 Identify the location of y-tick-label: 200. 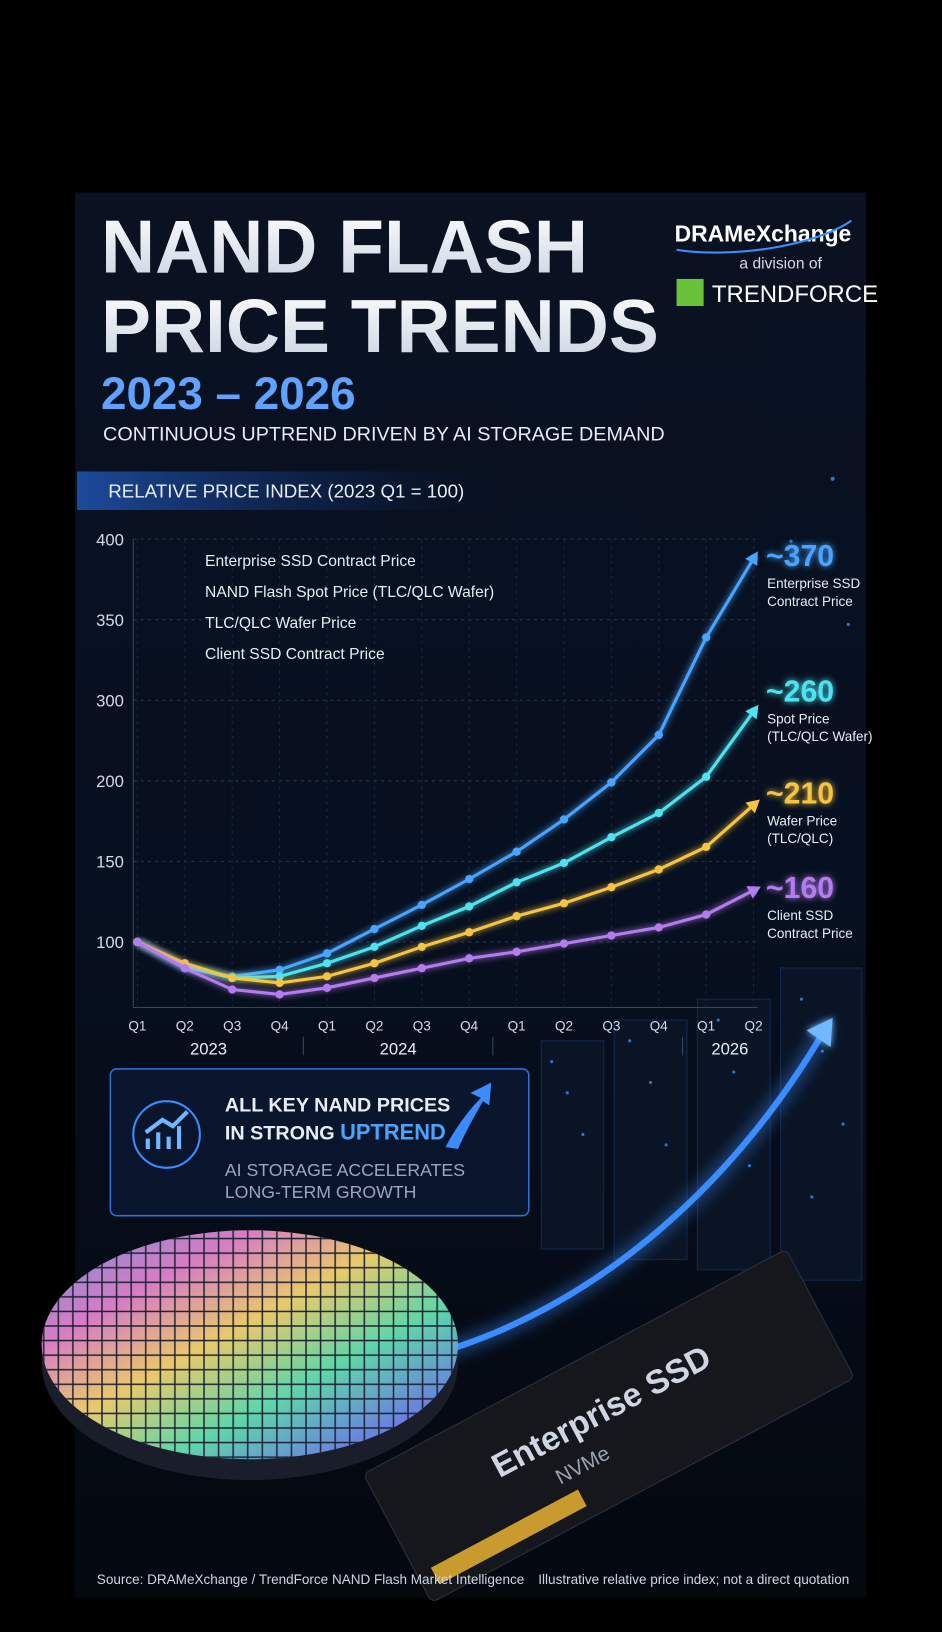
(110, 781).